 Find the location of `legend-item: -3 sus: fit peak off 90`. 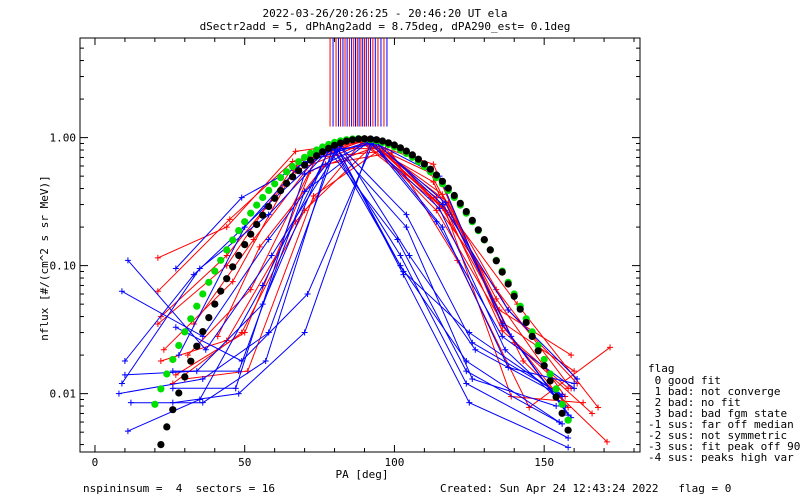

legend-item: -3 sus: fit peak off 90 is located at coordinates (724, 446).